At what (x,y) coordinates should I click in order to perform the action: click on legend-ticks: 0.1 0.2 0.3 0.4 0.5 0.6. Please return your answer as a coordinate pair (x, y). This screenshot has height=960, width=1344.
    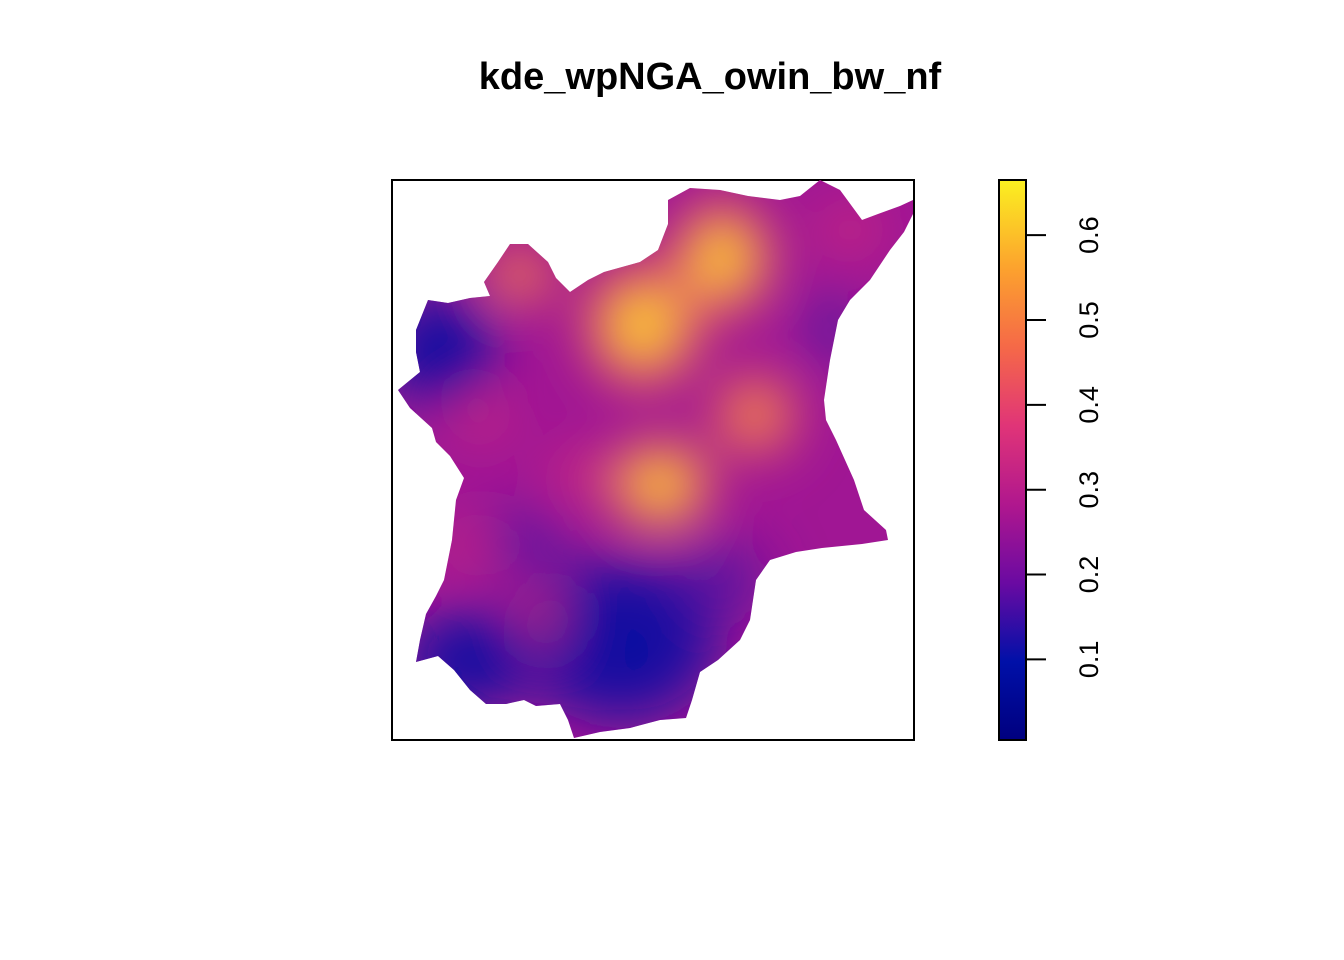
    Looking at the image, I should click on (1065, 447).